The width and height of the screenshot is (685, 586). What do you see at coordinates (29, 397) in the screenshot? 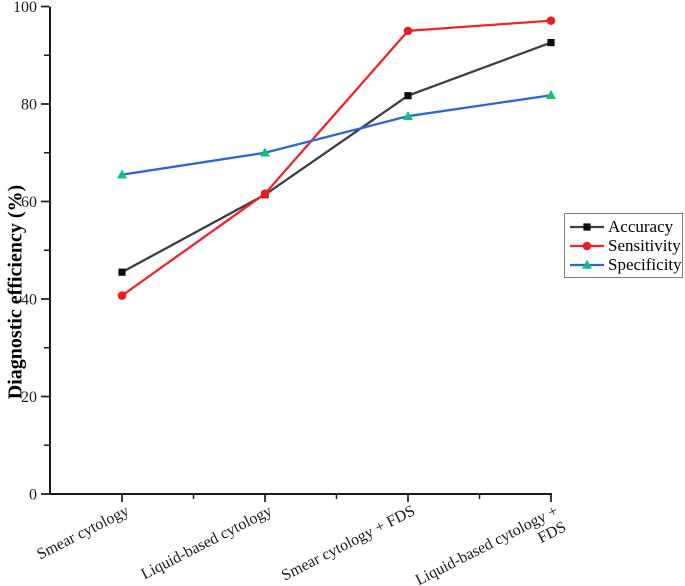
I see `y-tick-label: 20` at bounding box center [29, 397].